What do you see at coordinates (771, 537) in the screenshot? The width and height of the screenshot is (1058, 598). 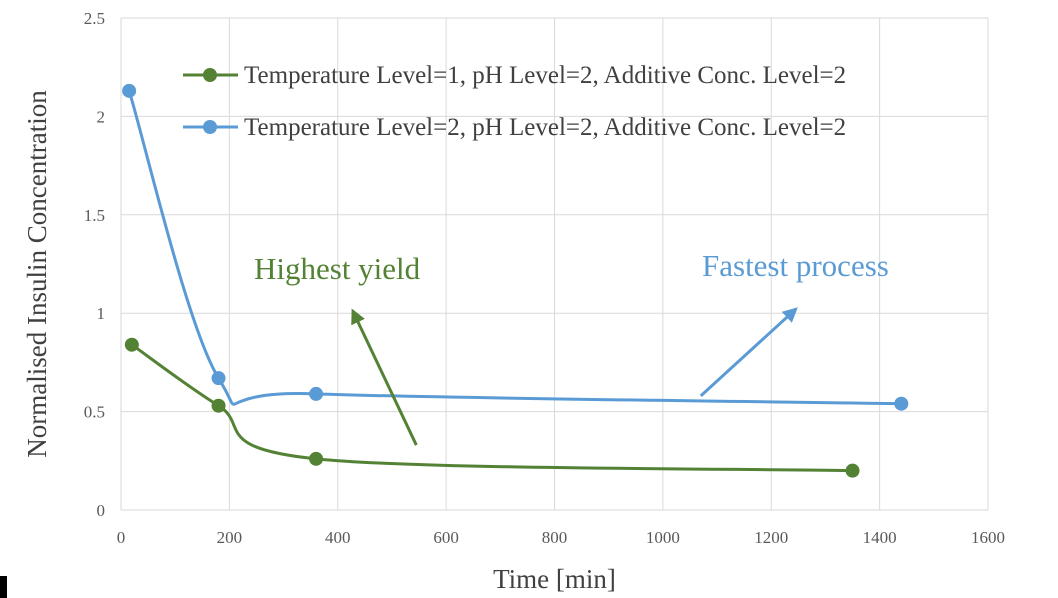 I see `x-tick-label: 1200` at bounding box center [771, 537].